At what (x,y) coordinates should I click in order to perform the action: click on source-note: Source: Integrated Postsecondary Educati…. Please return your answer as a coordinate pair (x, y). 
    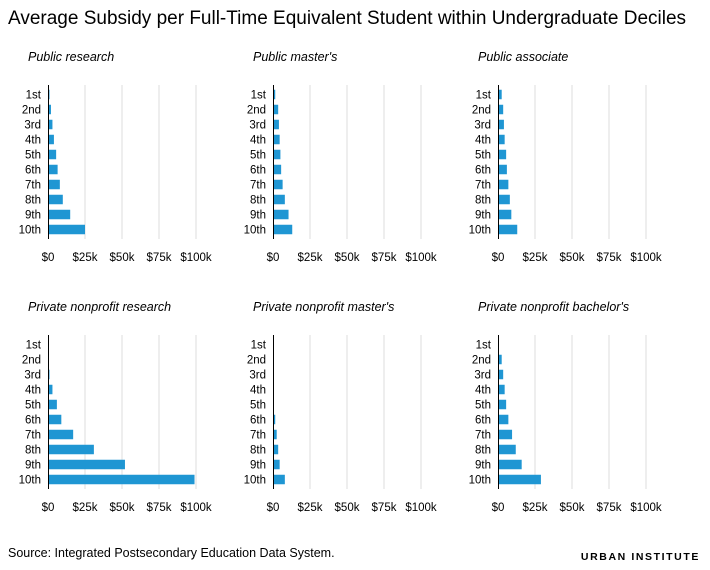
    Looking at the image, I should click on (171, 553).